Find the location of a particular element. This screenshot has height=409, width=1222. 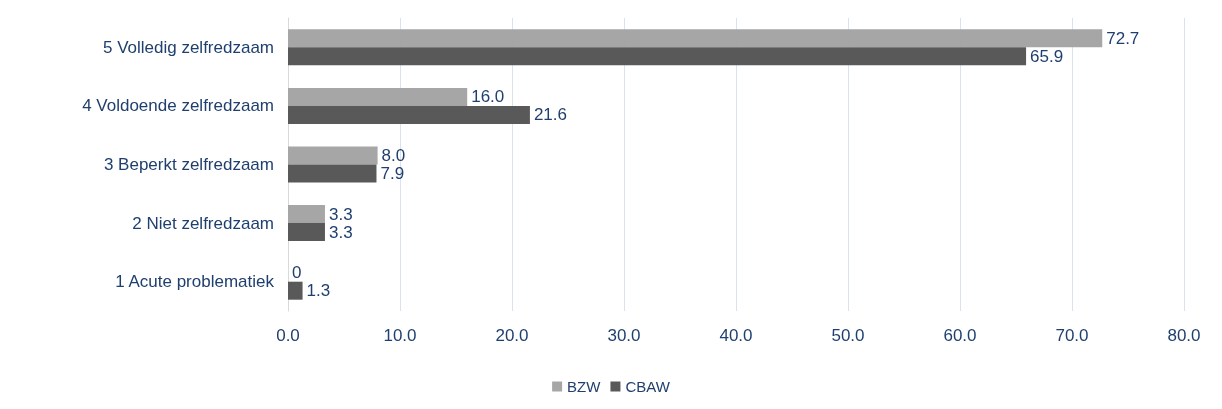

y-tick-label: 3 Beperkt zelfredzaam is located at coordinates (188, 164).